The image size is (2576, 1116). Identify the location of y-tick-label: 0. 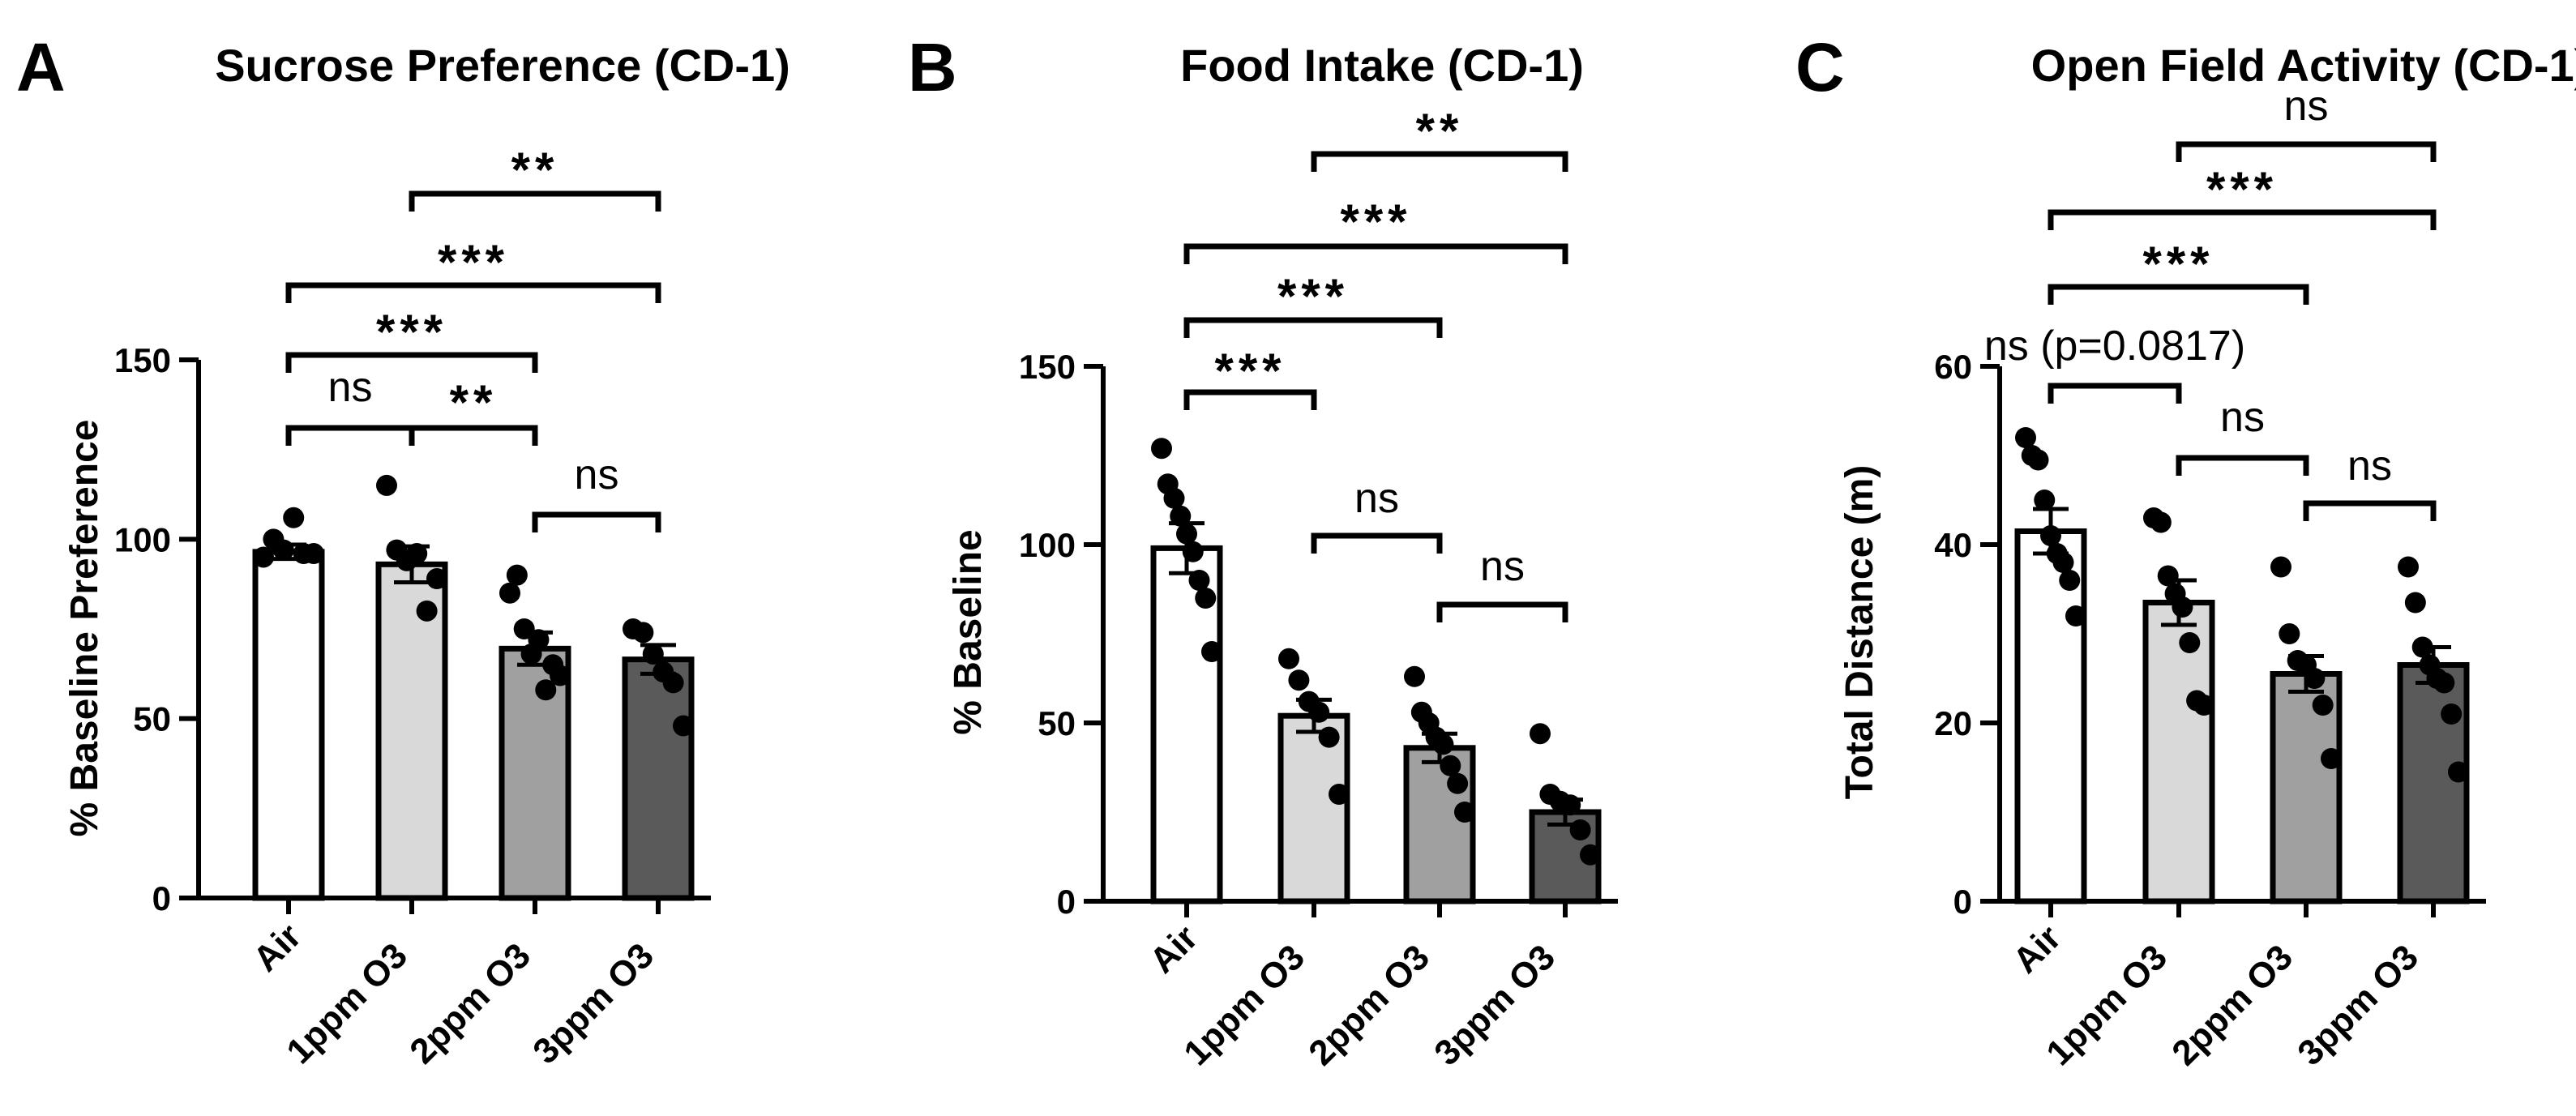
(1962, 902).